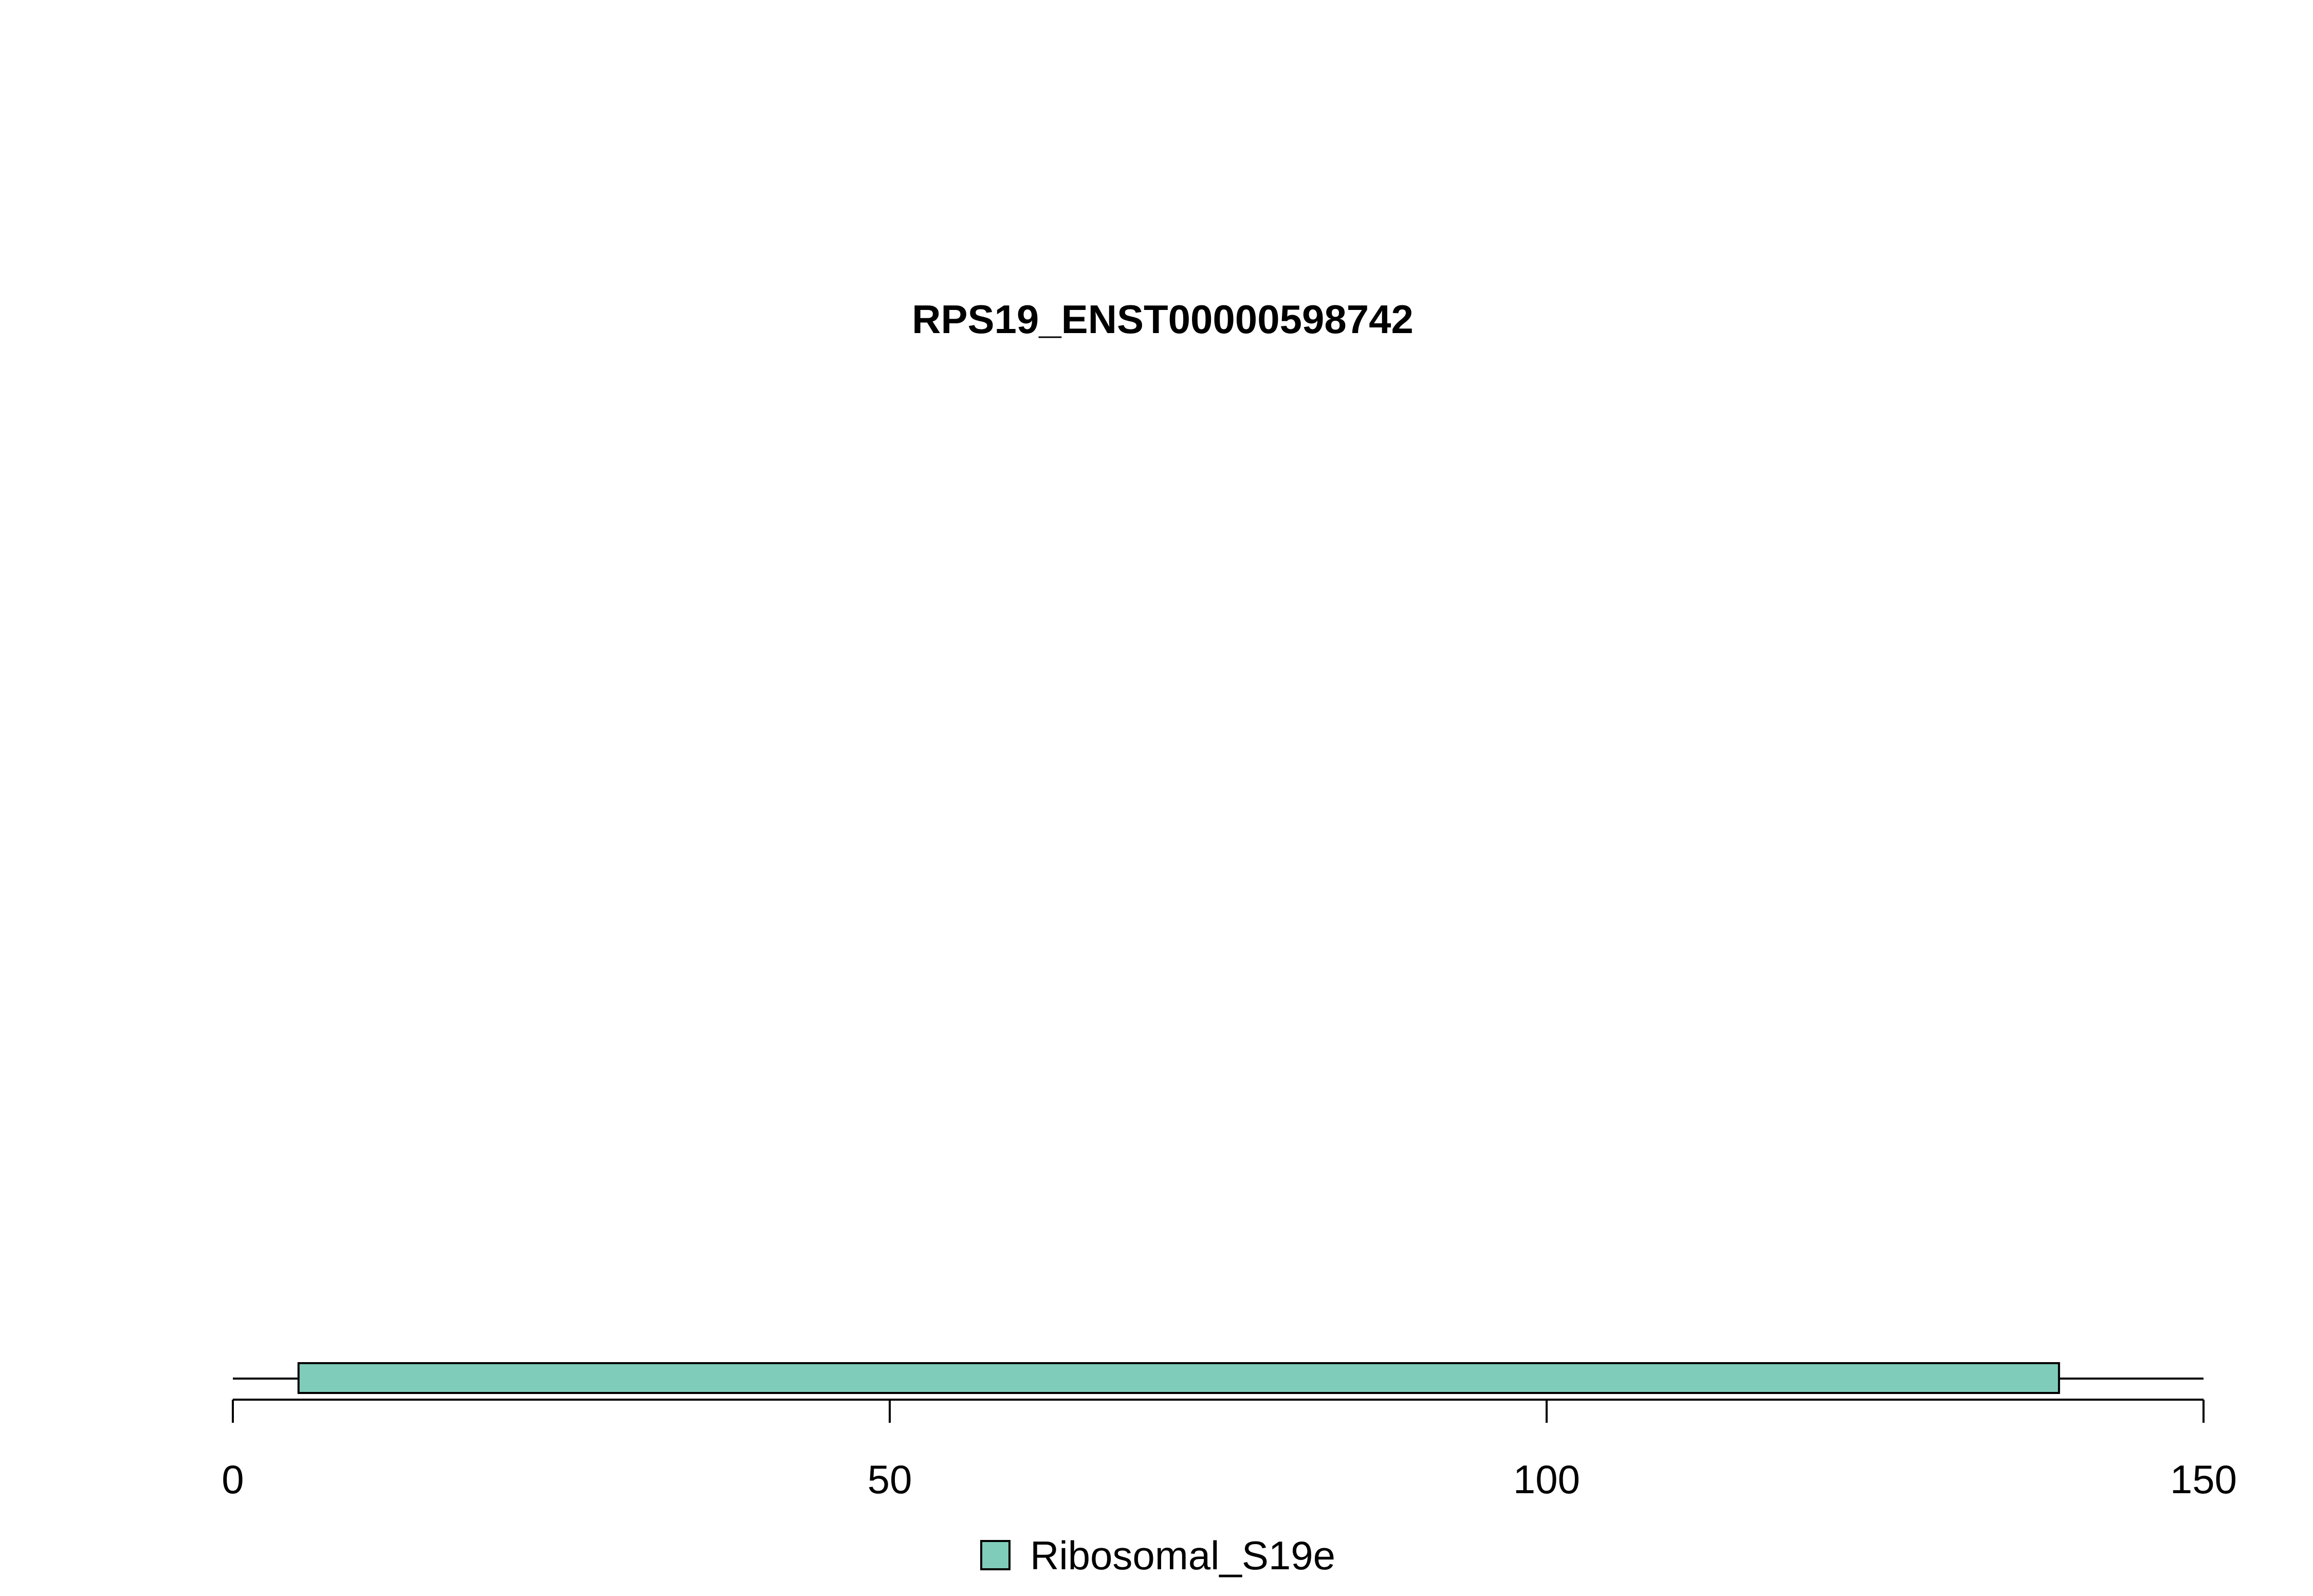 Image resolution: width=2313 pixels, height=1596 pixels. What do you see at coordinates (1182, 1556) in the screenshot?
I see `legend-label-0: Ribosomal_S19e` at bounding box center [1182, 1556].